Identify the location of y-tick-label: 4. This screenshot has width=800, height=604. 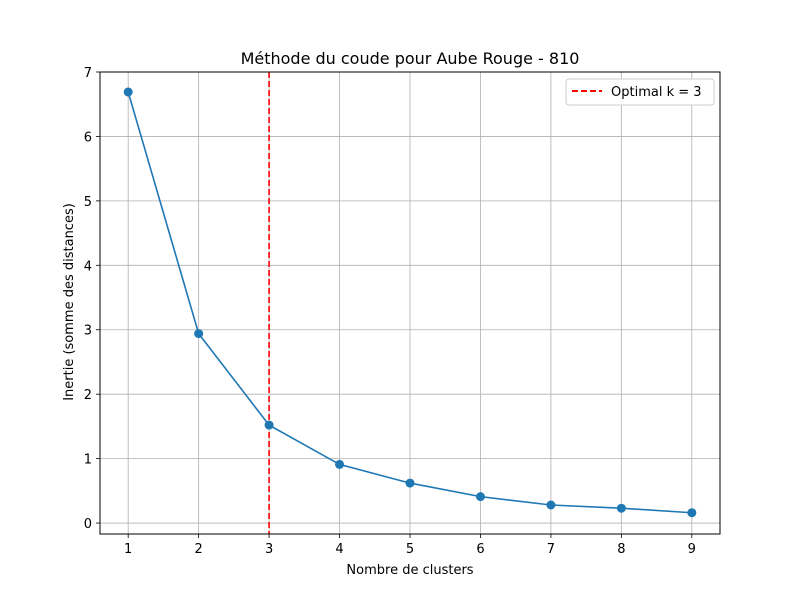
(88, 266).